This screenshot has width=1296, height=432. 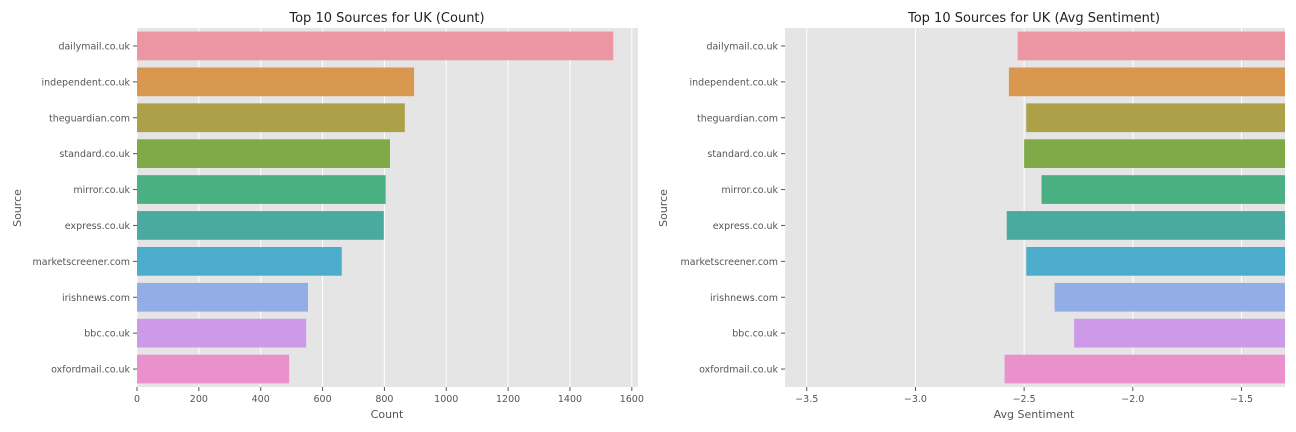 I want to click on count-chart-xtick-label: 400, so click(x=261, y=399).